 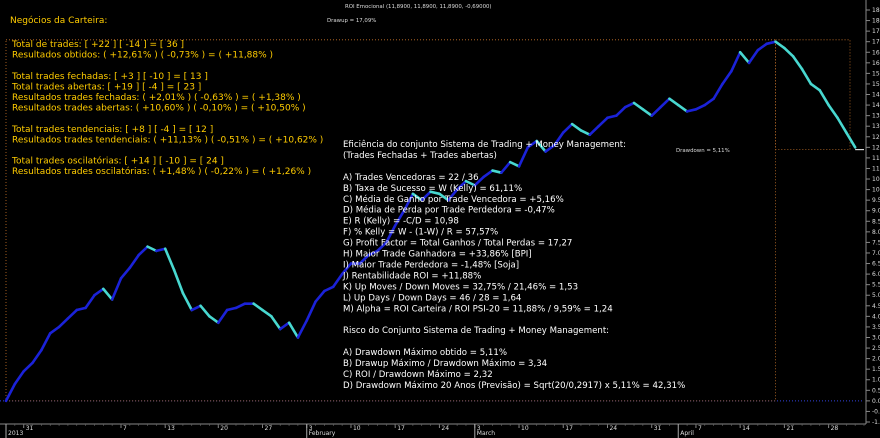 I want to click on y-tick-label: 7.0, so click(x=876, y=253).